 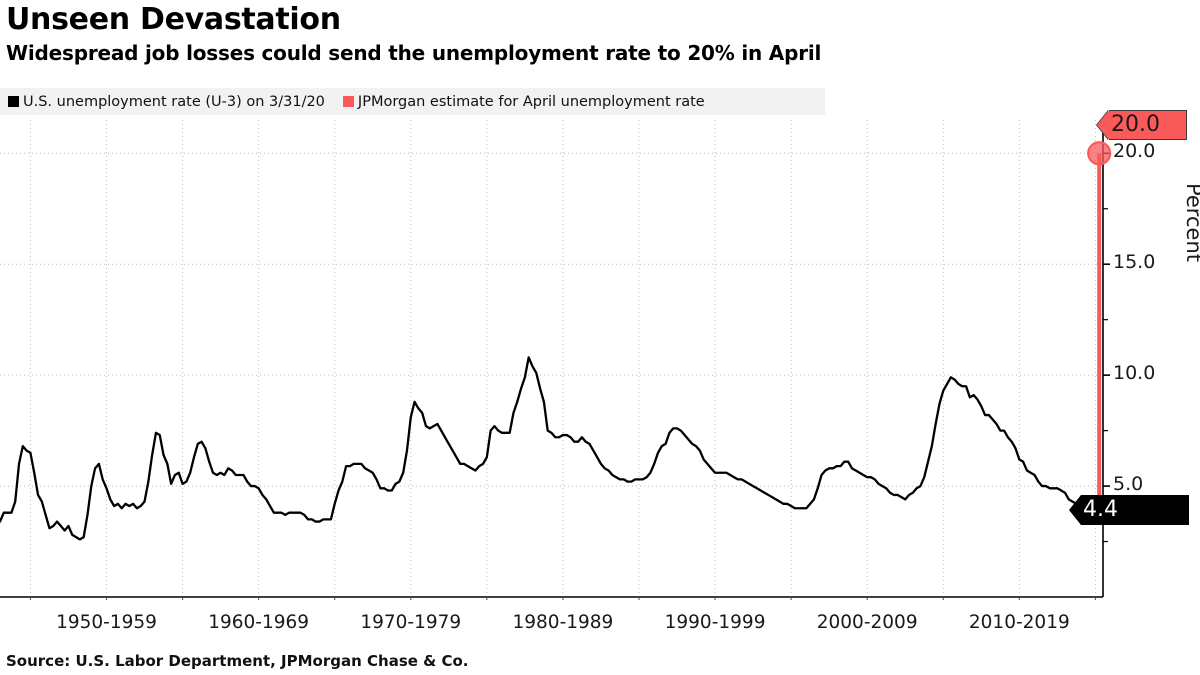 What do you see at coordinates (106, 622) in the screenshot?
I see `x-tick-label: 1950-1959` at bounding box center [106, 622].